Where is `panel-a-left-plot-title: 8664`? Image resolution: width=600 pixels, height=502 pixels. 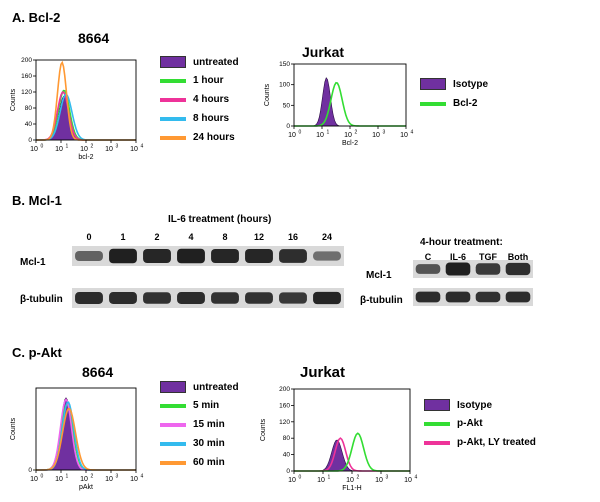 panel-a-left-plot-title: 8664 is located at coordinates (94, 38).